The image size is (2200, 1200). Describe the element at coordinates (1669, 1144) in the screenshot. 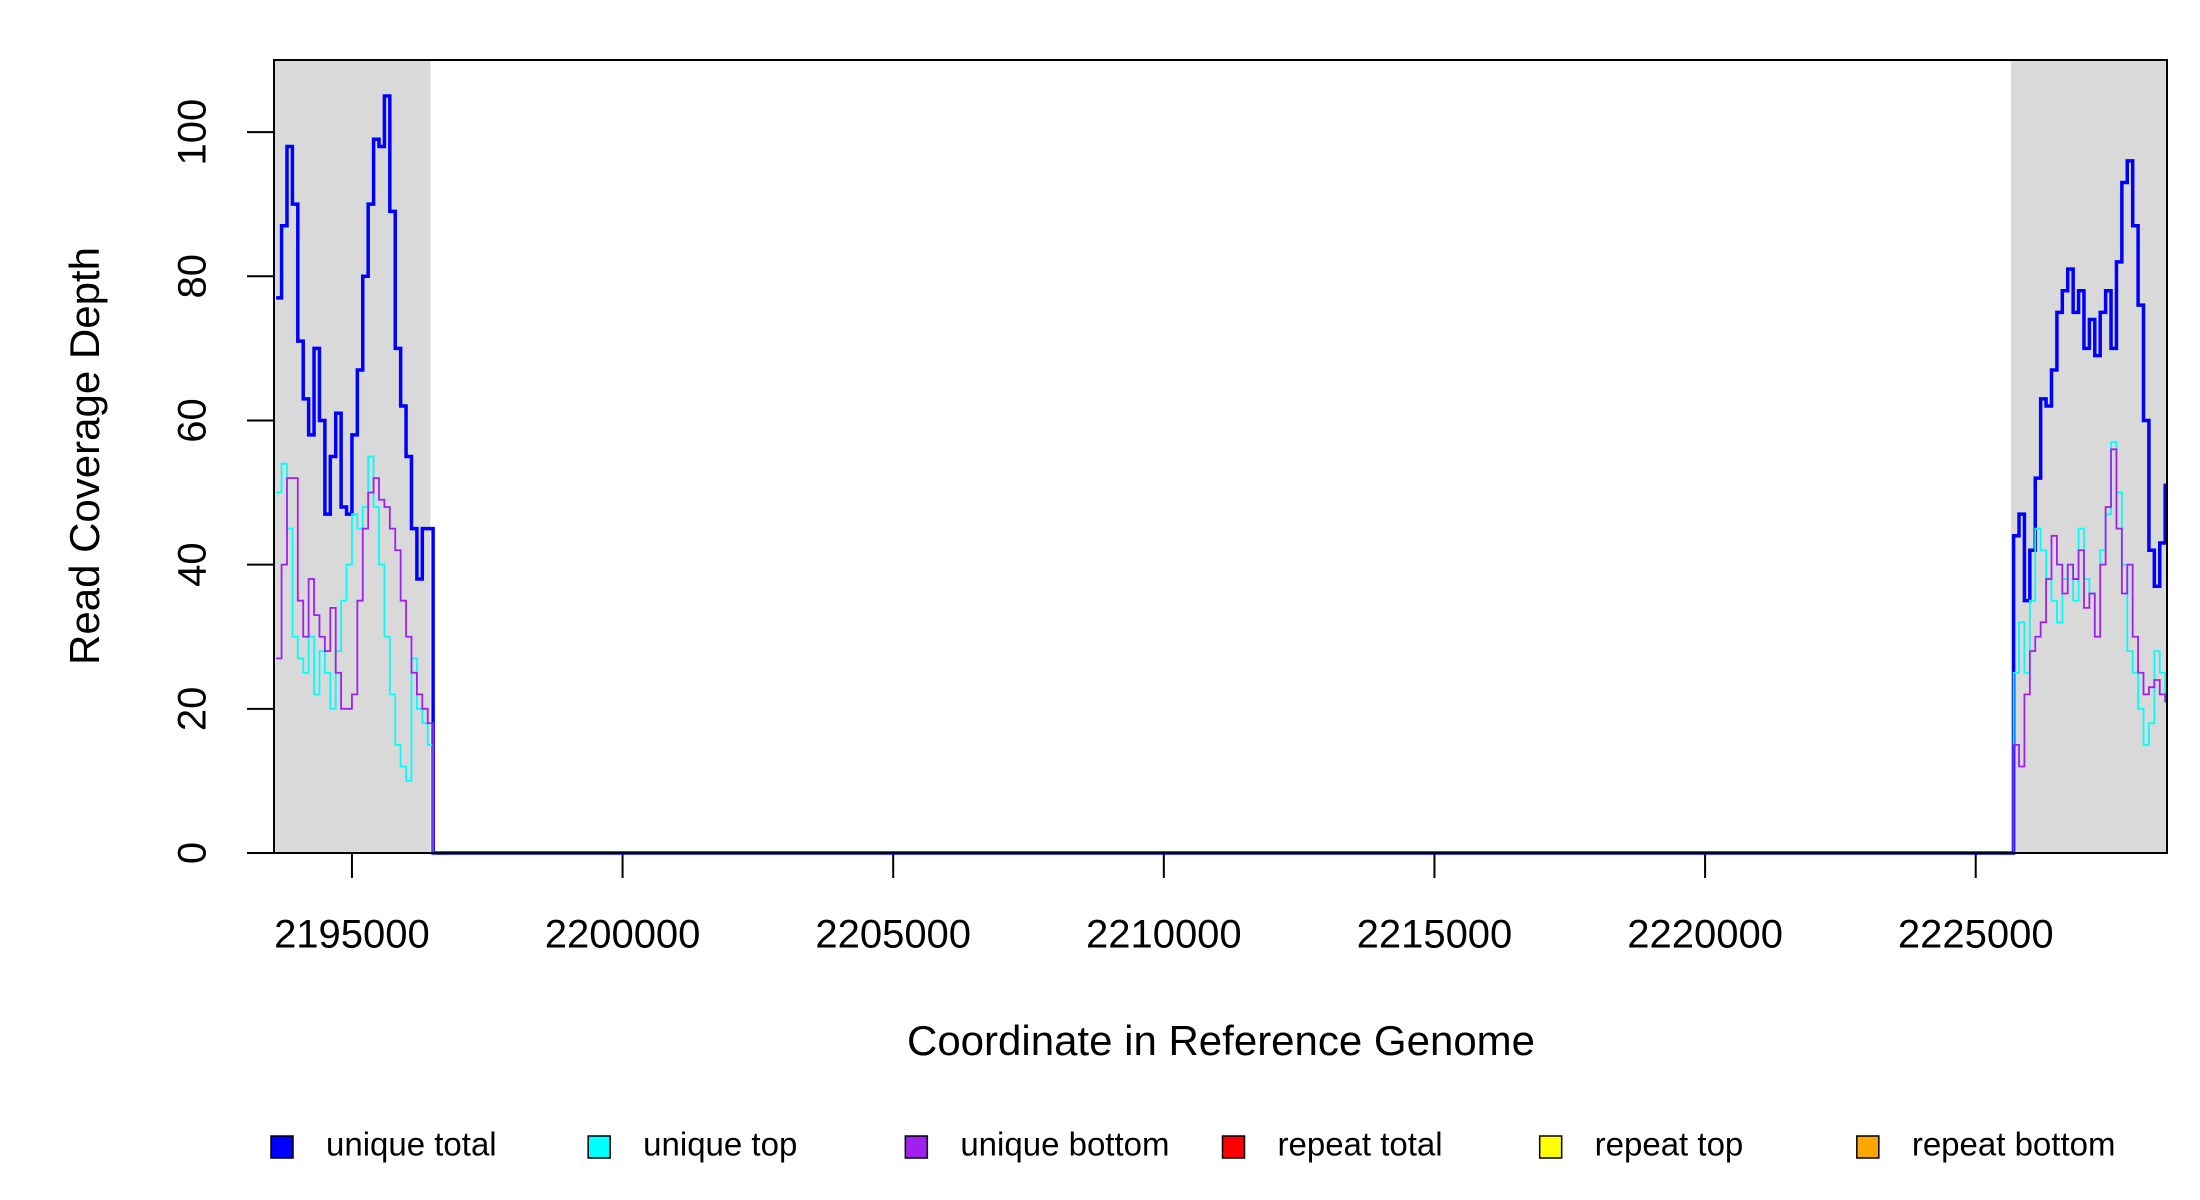

I see `legend-label: repeat top` at that location.